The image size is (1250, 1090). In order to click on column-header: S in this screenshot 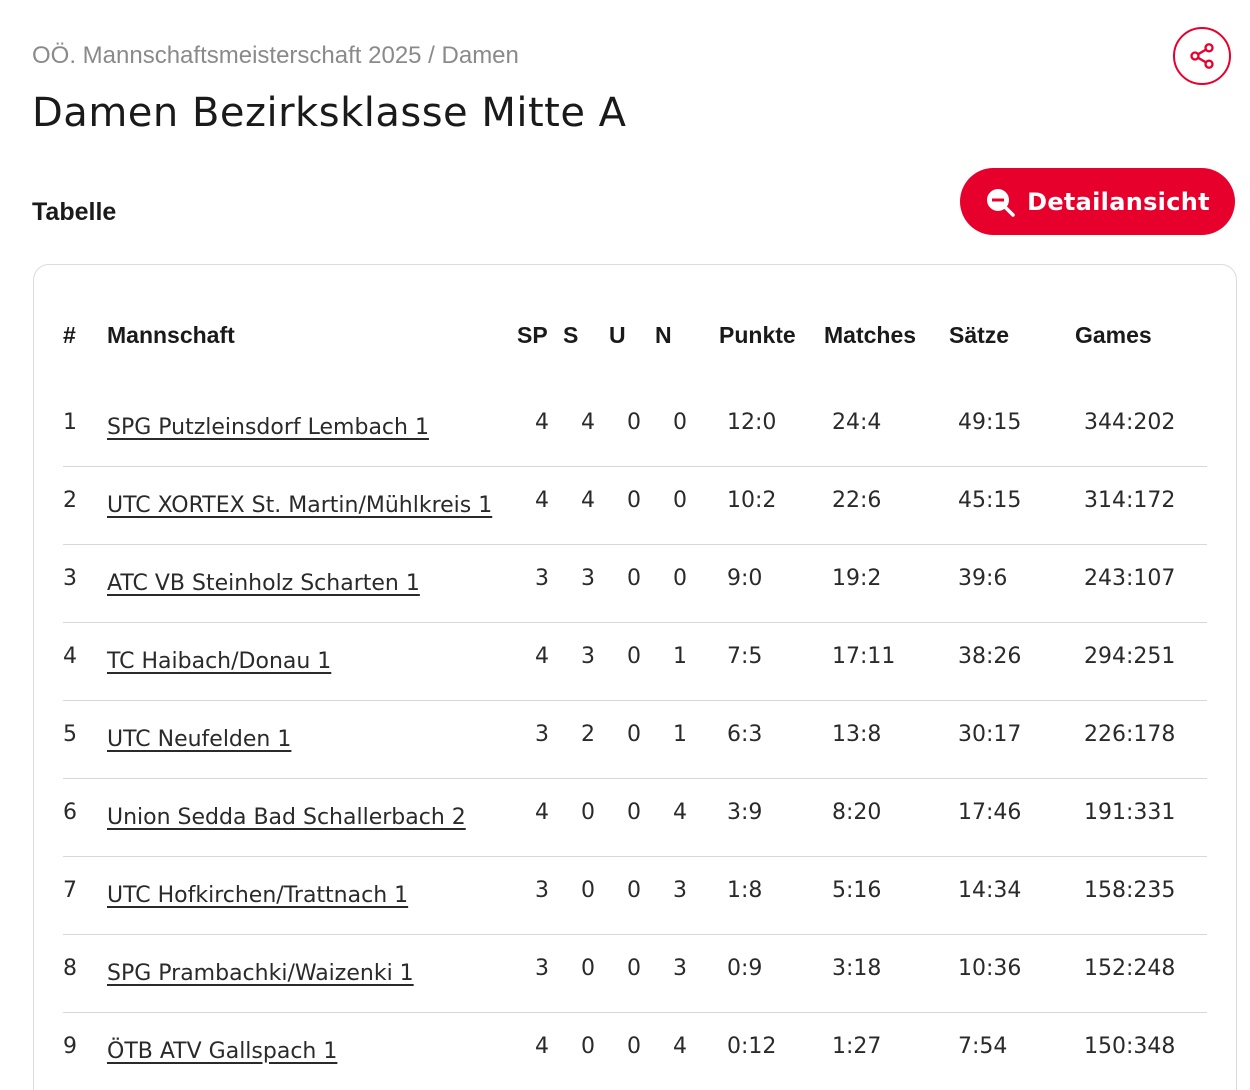, I will do `click(571, 335)`.